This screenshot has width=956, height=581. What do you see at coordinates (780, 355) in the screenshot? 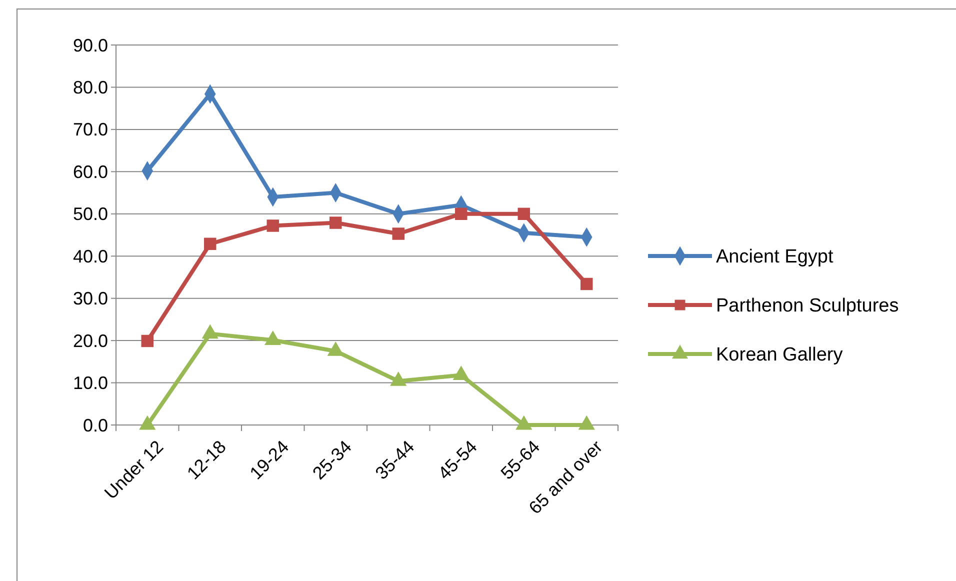
I see `legend-label: Korean Gallery` at bounding box center [780, 355].